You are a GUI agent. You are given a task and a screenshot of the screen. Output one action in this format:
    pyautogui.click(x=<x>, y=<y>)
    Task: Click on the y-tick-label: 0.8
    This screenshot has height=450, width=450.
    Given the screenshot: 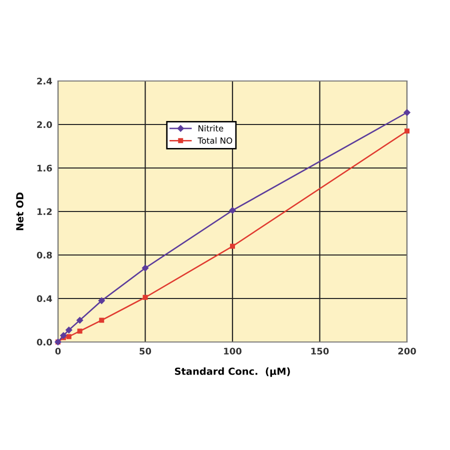 What is the action you would take?
    pyautogui.click(x=44, y=255)
    